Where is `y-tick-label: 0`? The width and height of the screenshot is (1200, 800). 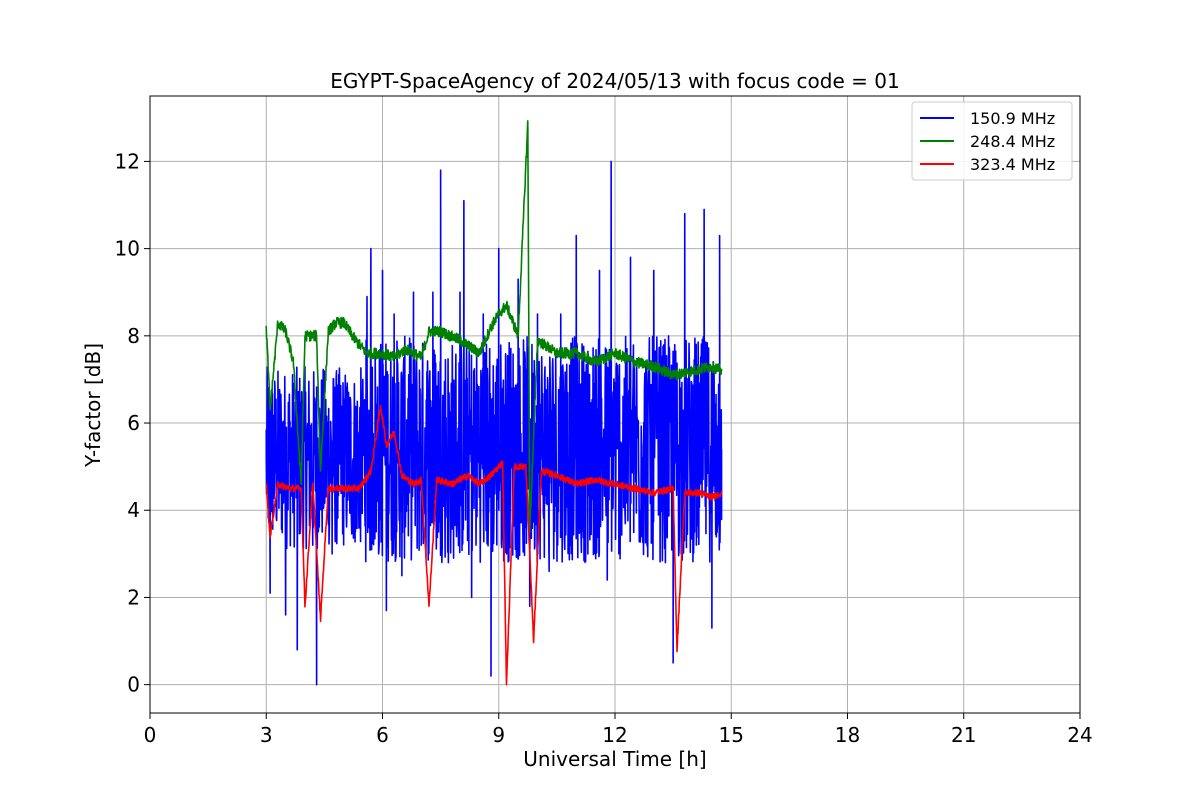
y-tick-label: 0 is located at coordinates (133, 685).